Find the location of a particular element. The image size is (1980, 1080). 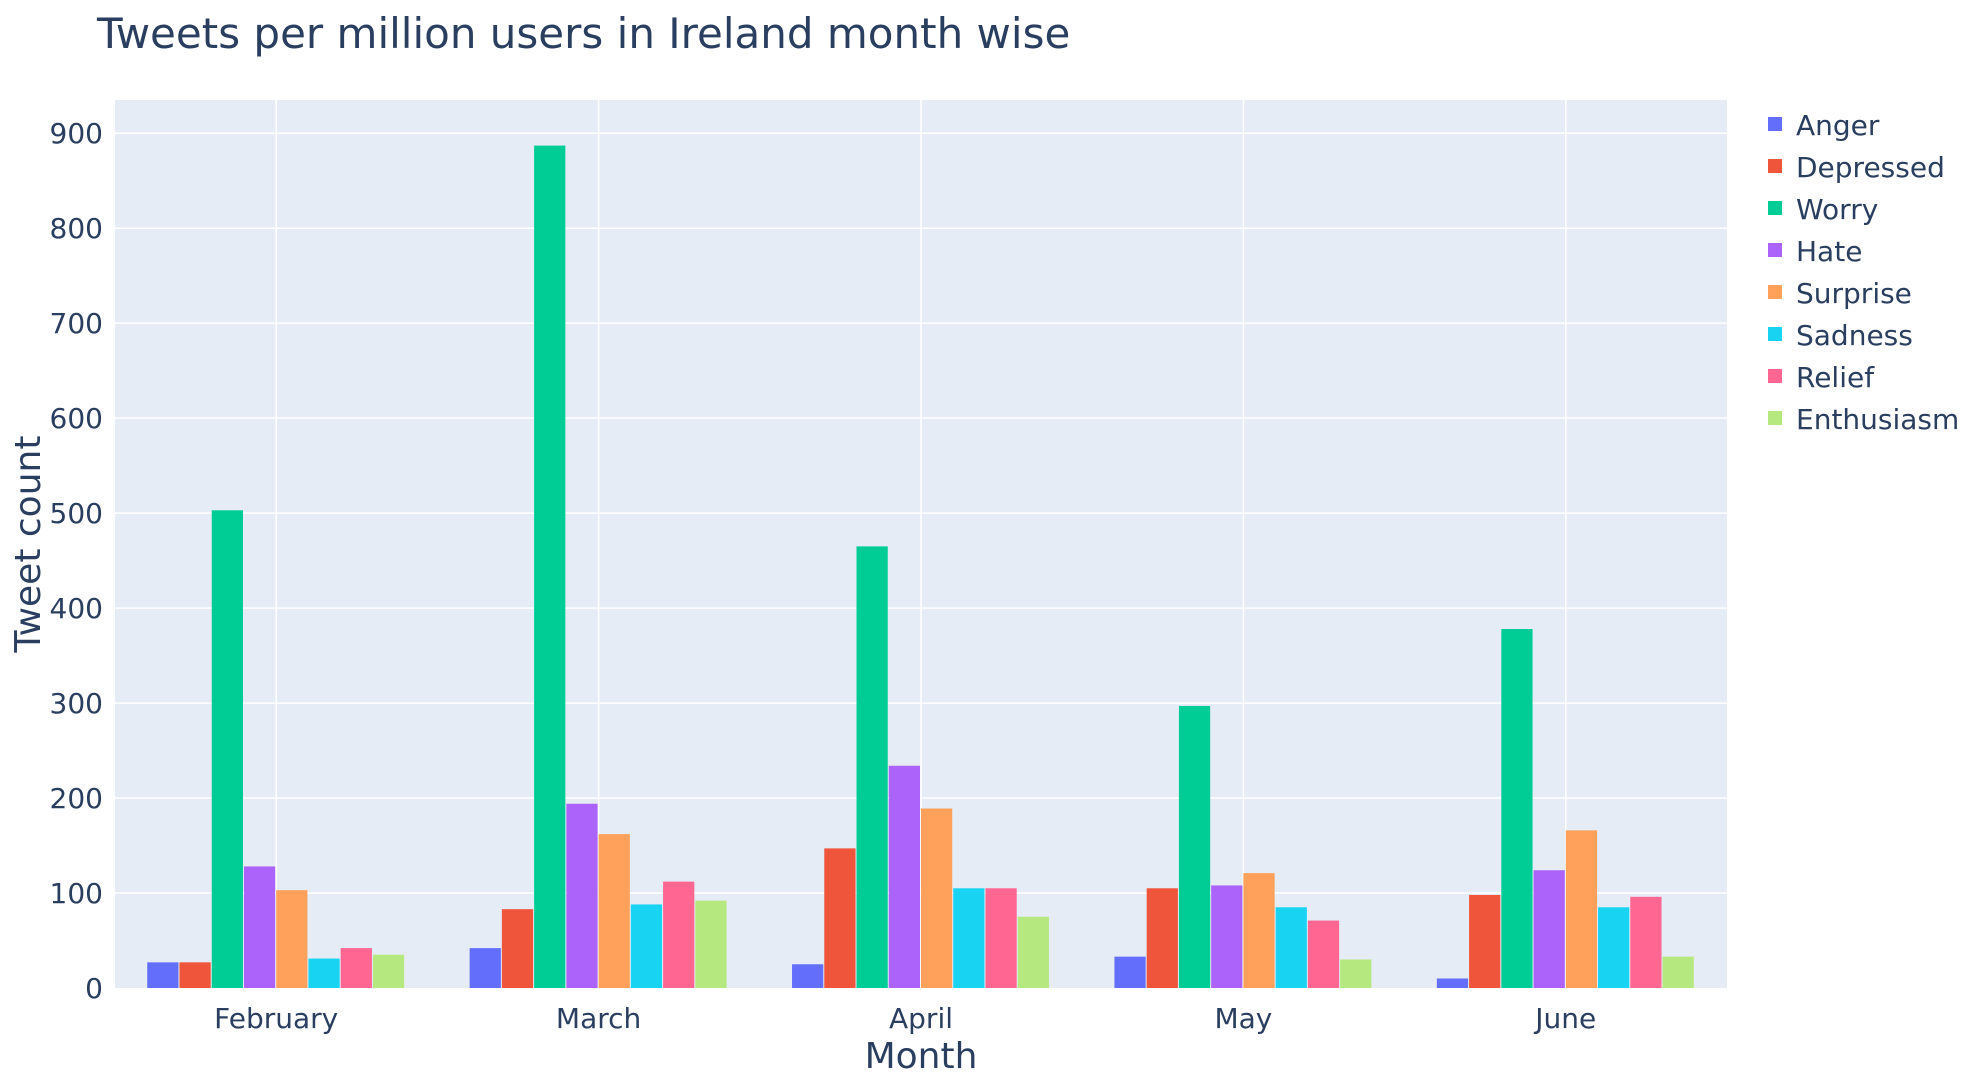

bar-anger-february is located at coordinates (163, 975).